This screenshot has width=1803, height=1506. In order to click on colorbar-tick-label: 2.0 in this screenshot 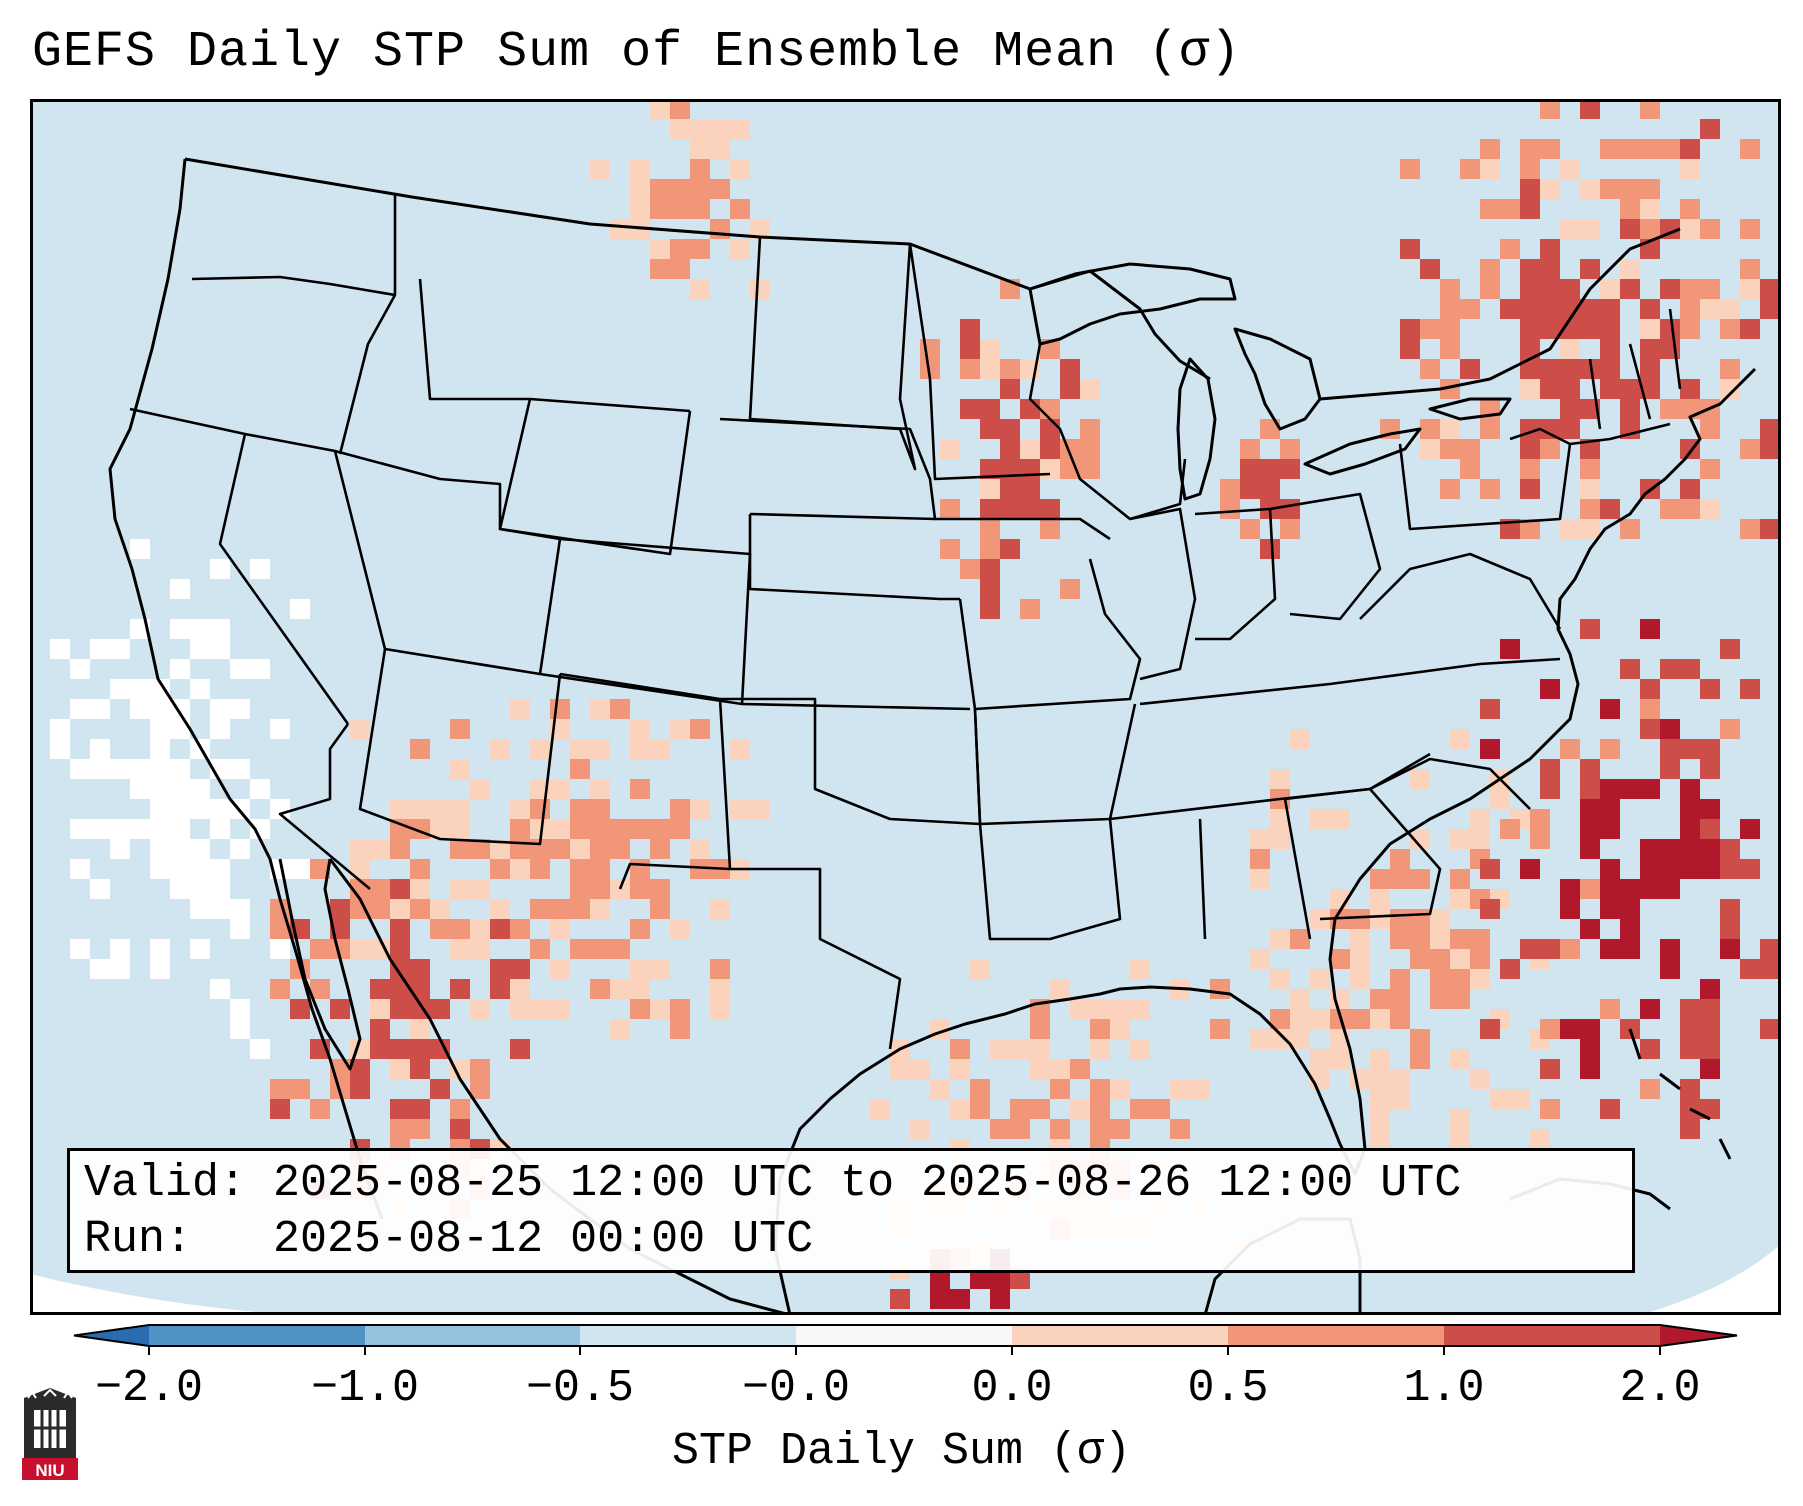, I will do `click(1660, 1388)`.